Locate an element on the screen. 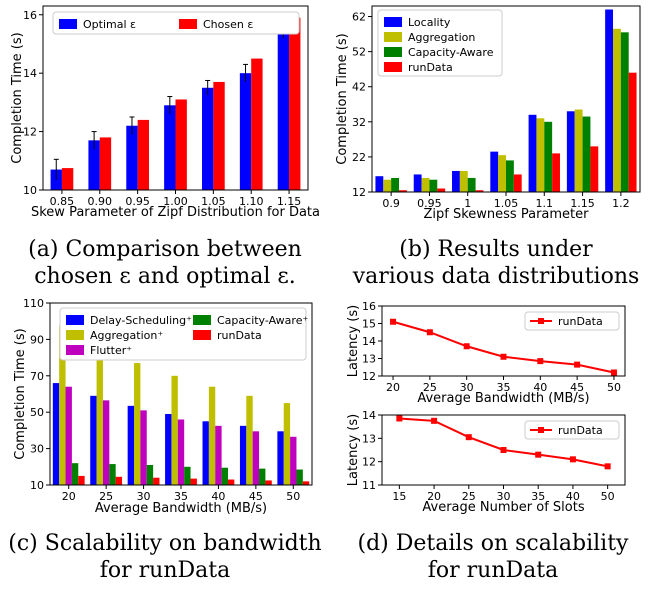 Image resolution: width=651 pixels, height=591 pixels. x-tick-label-c: 30 is located at coordinates (144, 496).